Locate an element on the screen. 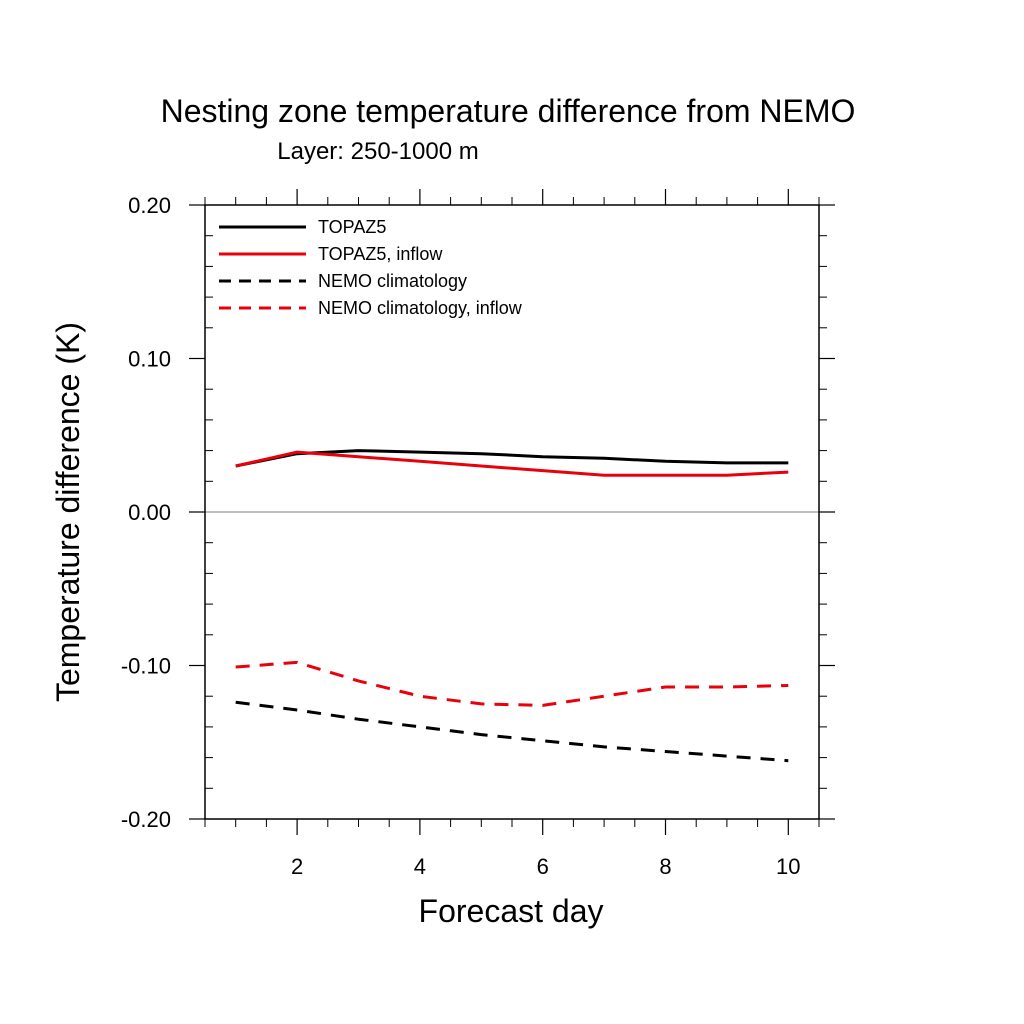 The height and width of the screenshot is (1024, 1024). x-axis-label: Forecast day is located at coordinates (511, 911).